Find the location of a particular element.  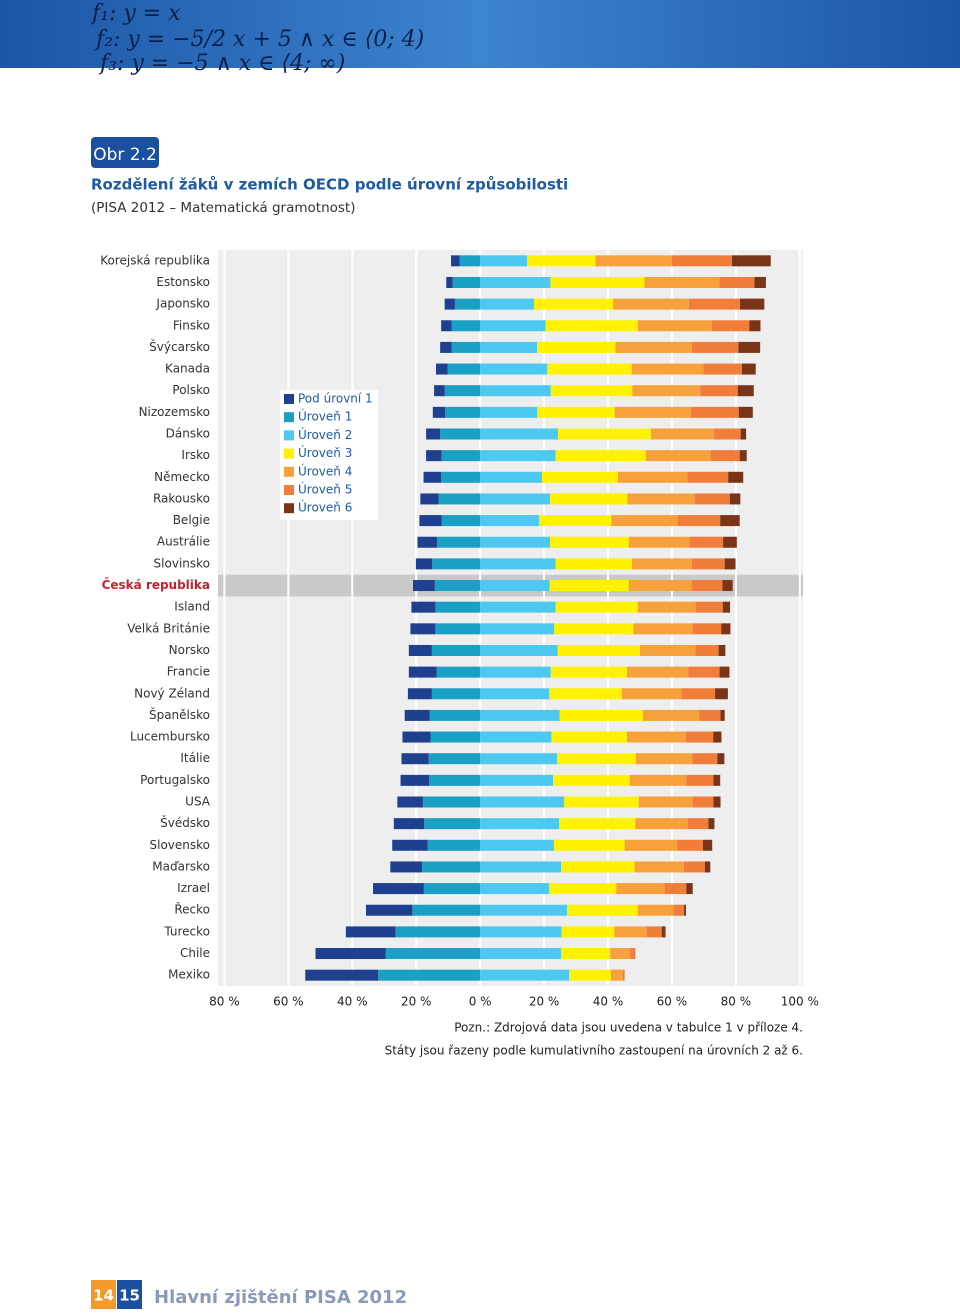

legend-label: Úroveň 6 is located at coordinates (325, 507).